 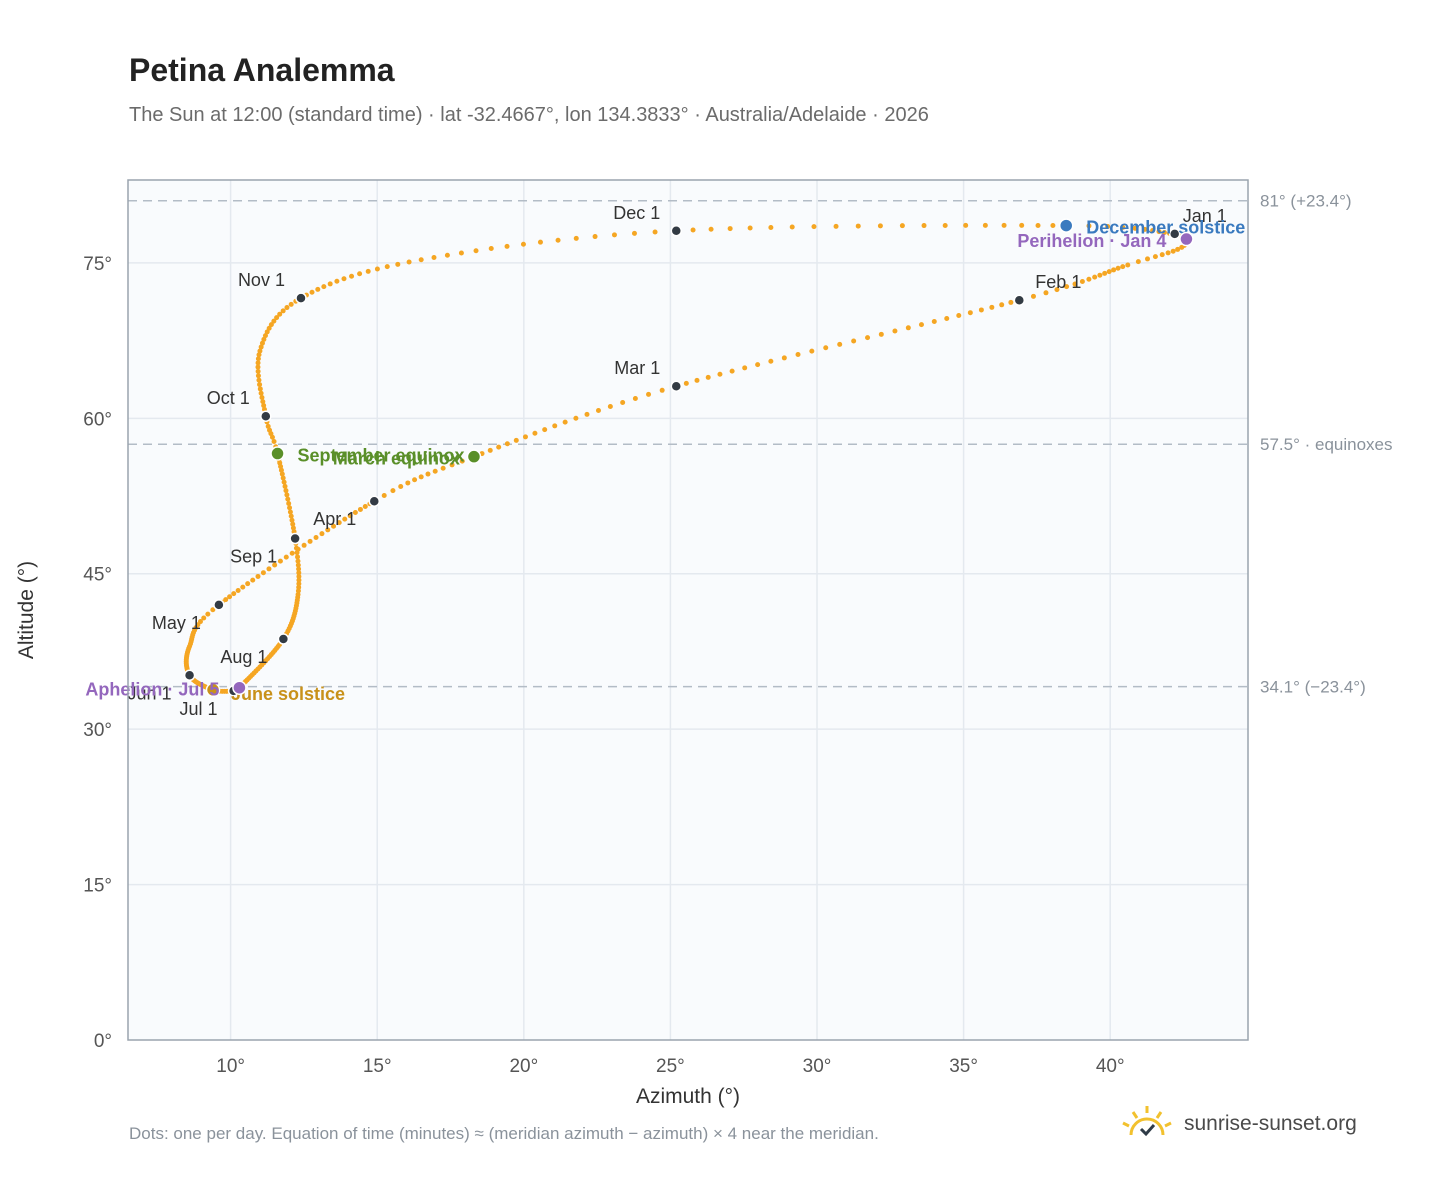 What do you see at coordinates (97, 264) in the screenshot?
I see `y-tick-label: 75°` at bounding box center [97, 264].